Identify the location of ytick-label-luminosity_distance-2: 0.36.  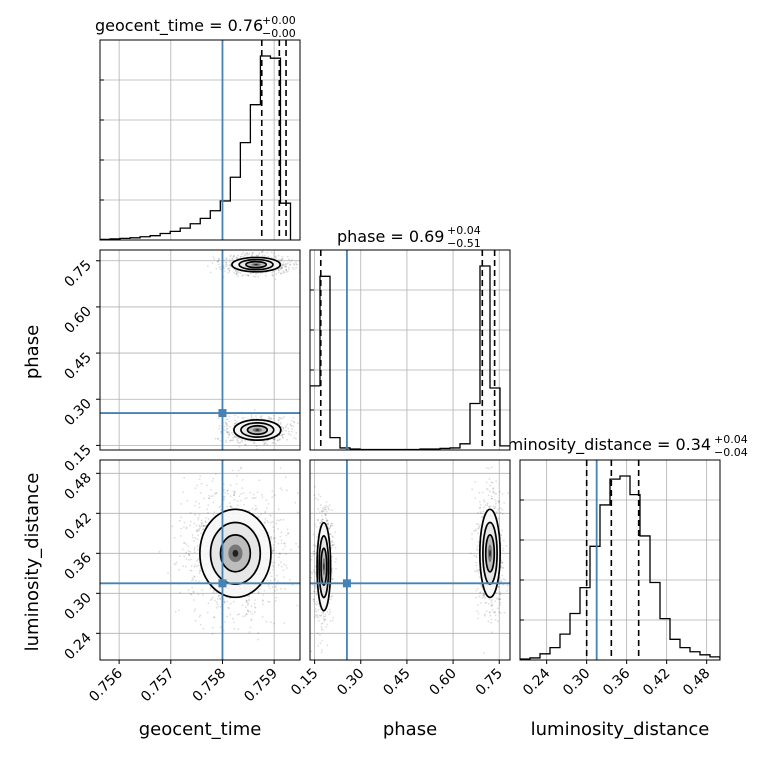
(77, 566).